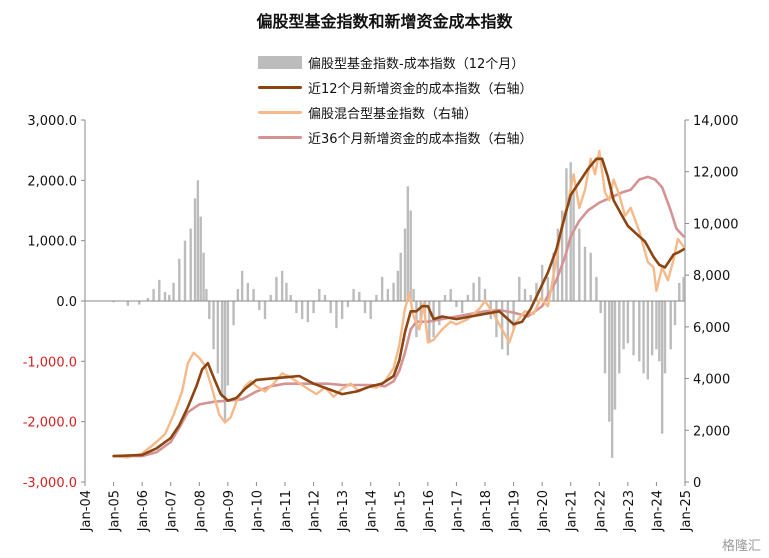  What do you see at coordinates (280, 137) in the screenshot?
I see `legend-swatch-cost36` at bounding box center [280, 137].